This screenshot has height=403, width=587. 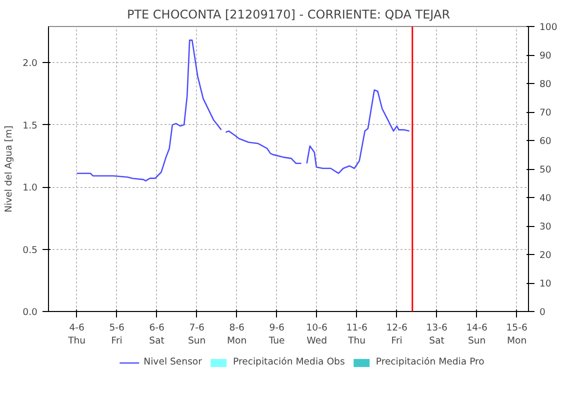 What do you see at coordinates (397, 334) in the screenshot?
I see `x-tick-label: 12-6 Fri` at bounding box center [397, 334].